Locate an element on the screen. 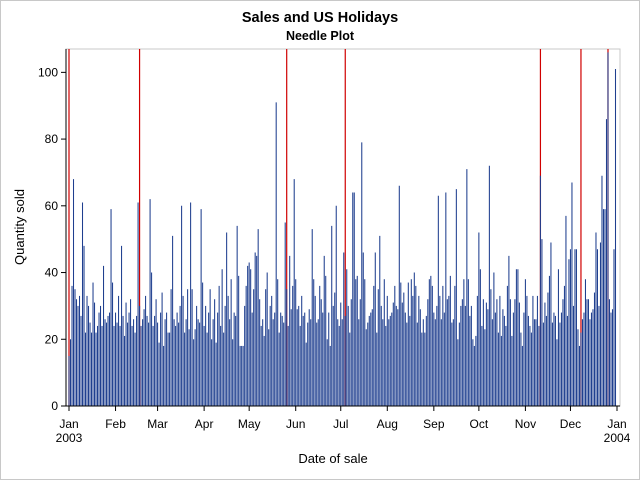 The image size is (640, 480). x-tick-year-label: 2004 is located at coordinates (617, 438).